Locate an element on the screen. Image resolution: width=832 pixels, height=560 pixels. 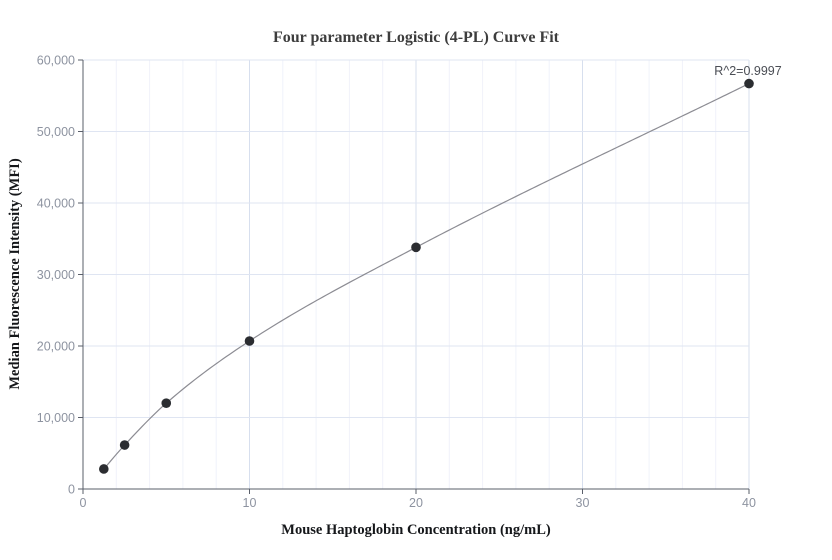
x-tick-label: 0 is located at coordinates (83, 503).